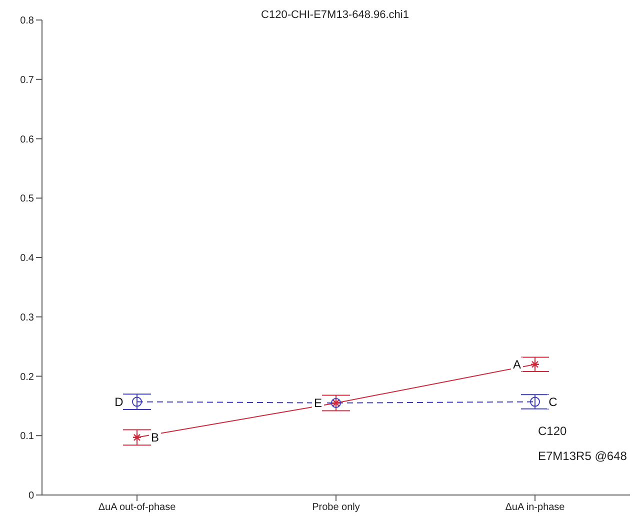 The image size is (634, 523). What do you see at coordinates (336, 508) in the screenshot?
I see `x-tick-label: Probe only` at bounding box center [336, 508].